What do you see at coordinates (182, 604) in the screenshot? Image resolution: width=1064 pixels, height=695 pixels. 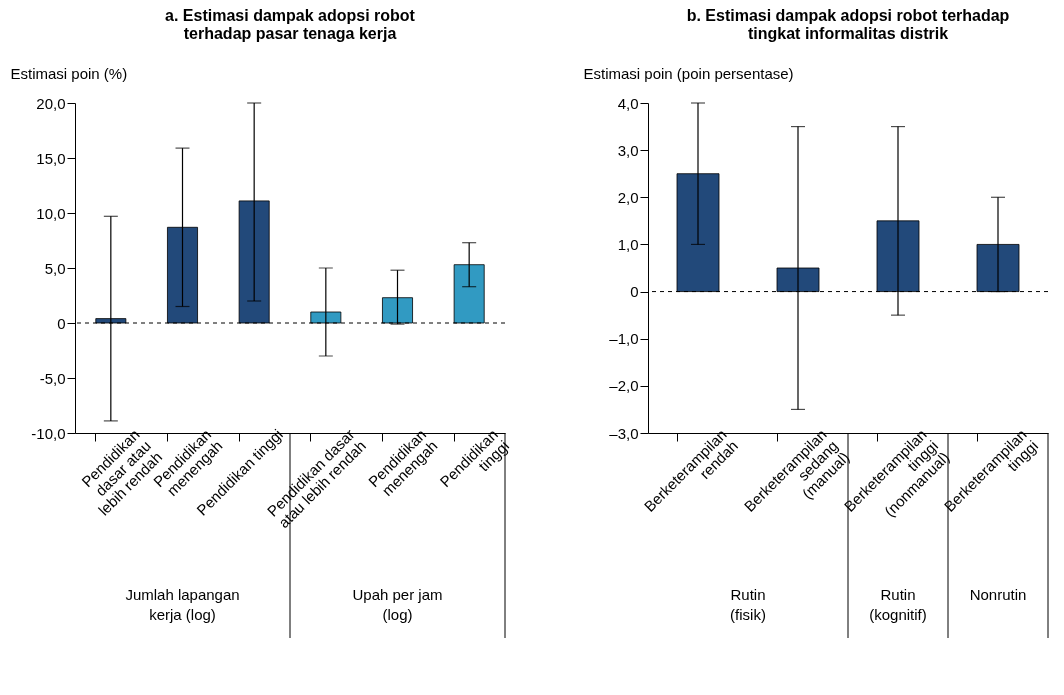 I see `text: Jumlah lapangan kerja (log)` at bounding box center [182, 604].